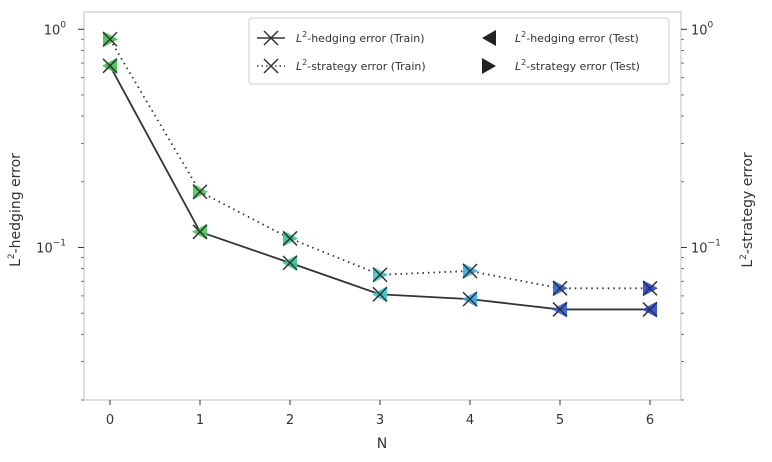  What do you see at coordinates (361, 65) in the screenshot?
I see `svg-text: L2-strategy error (Train)` at bounding box center [361, 65].